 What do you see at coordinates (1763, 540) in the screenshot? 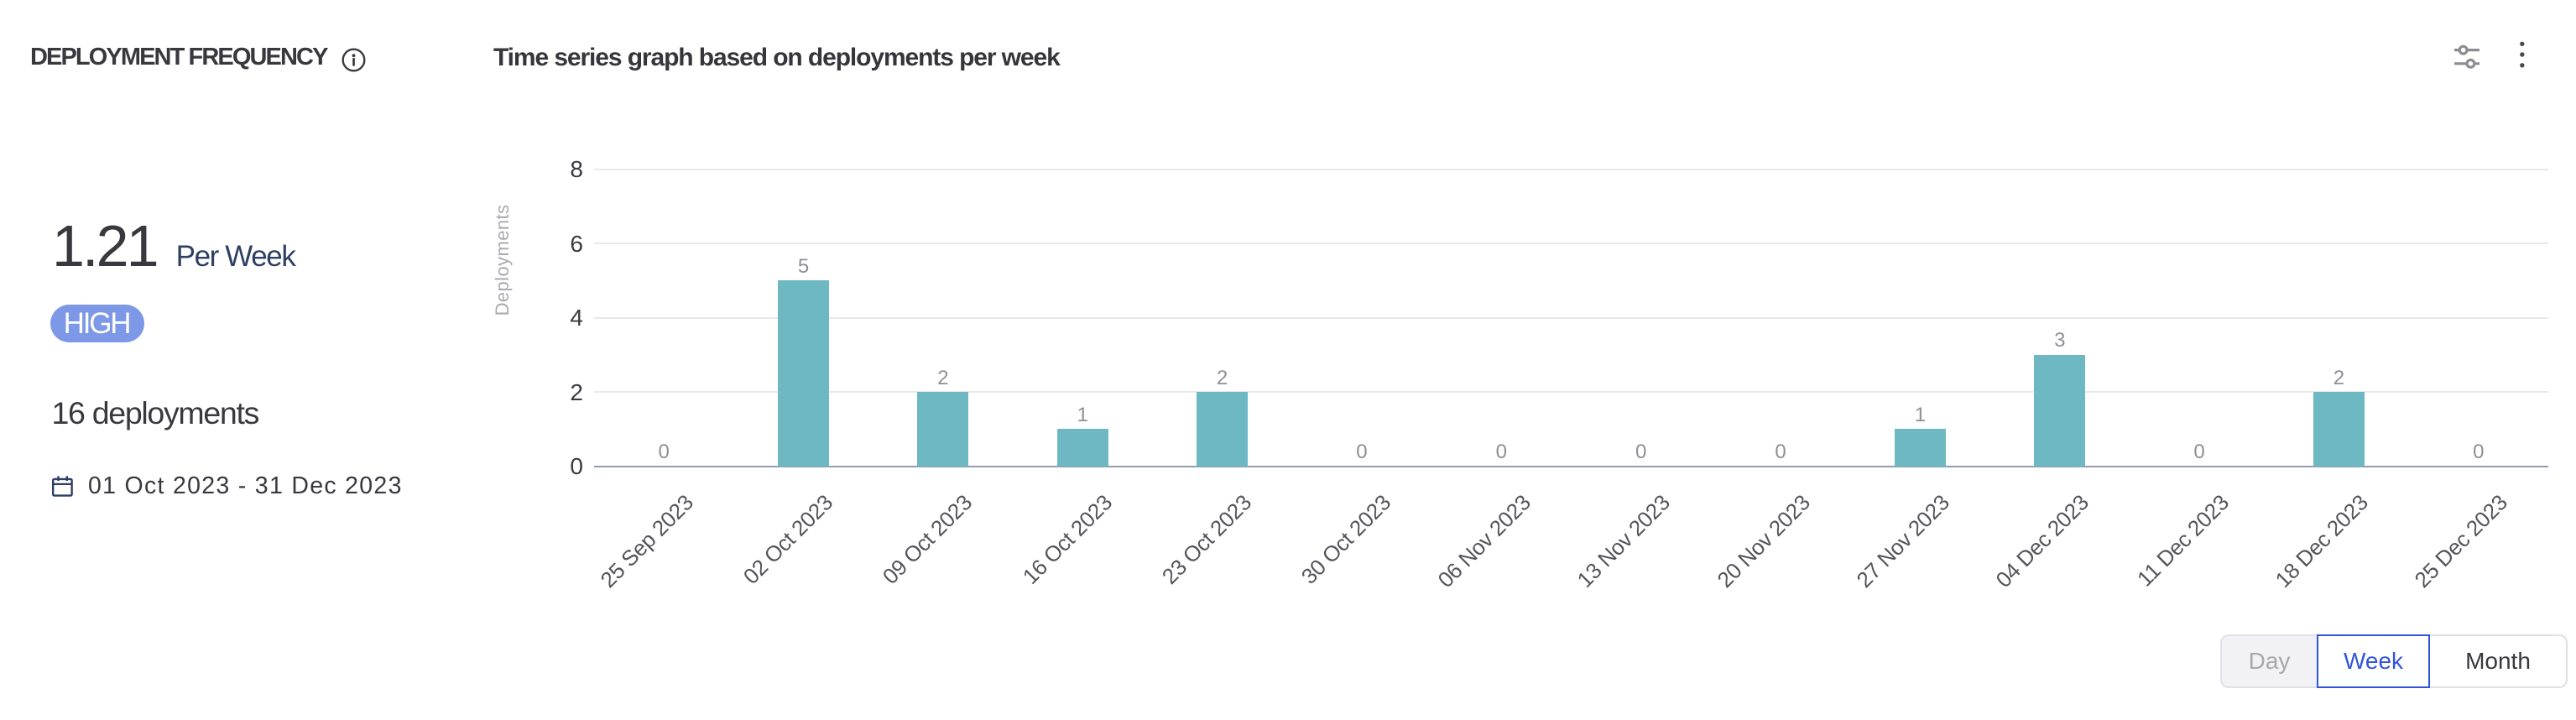
I see `x-tick-label: 20 Nov 2023` at bounding box center [1763, 540].